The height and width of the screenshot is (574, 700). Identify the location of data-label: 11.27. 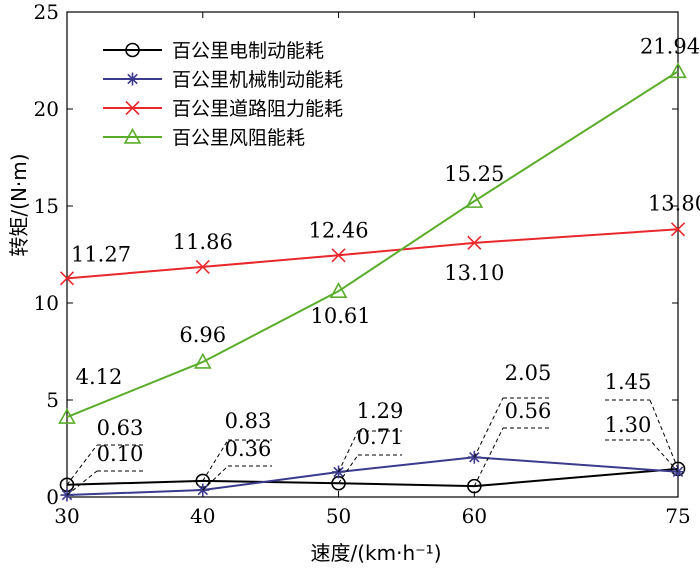
(101, 254).